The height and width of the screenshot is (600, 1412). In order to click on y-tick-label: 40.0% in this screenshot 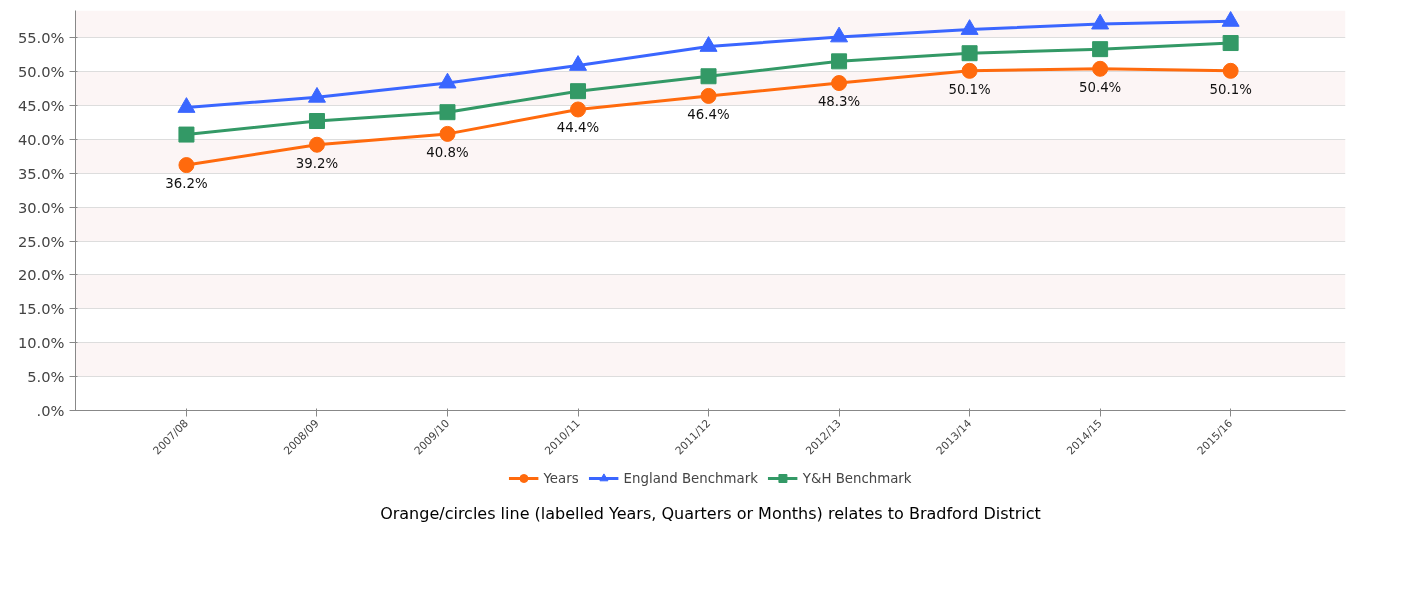, I will do `click(41, 139)`.